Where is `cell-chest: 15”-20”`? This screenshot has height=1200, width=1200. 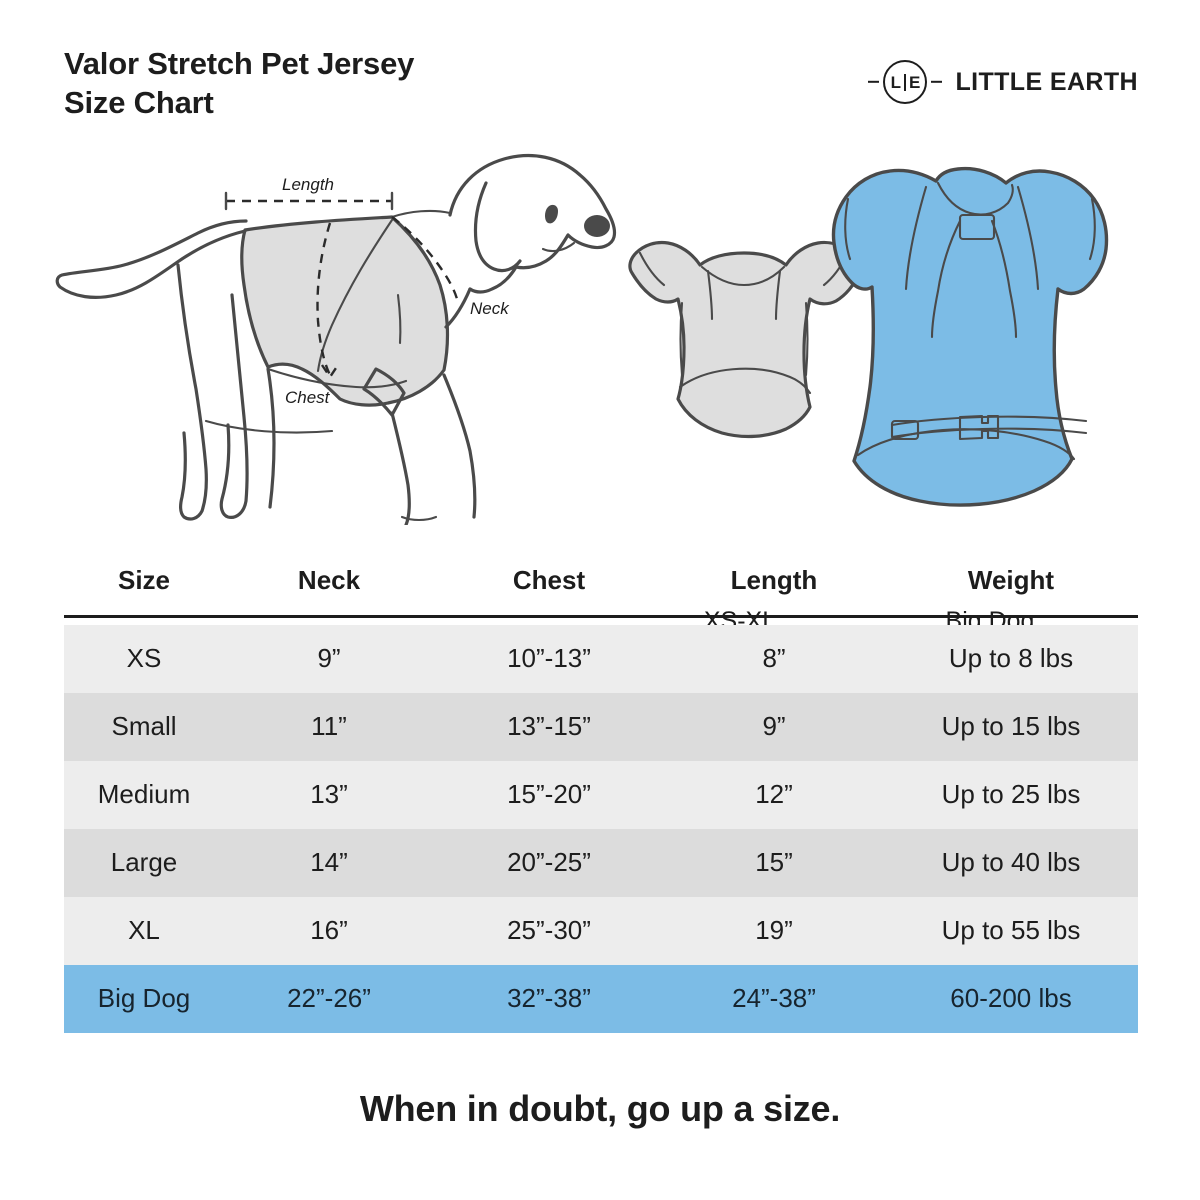
cell-chest: 15”-20” is located at coordinates (549, 794).